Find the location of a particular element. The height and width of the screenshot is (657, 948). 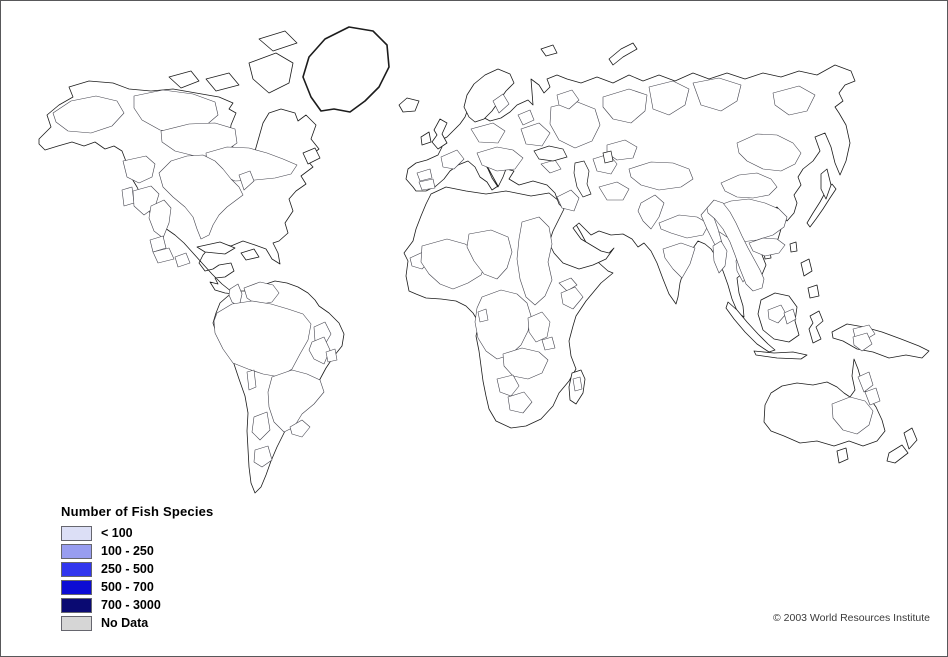

basin-kapuas is located at coordinates (777, 314).